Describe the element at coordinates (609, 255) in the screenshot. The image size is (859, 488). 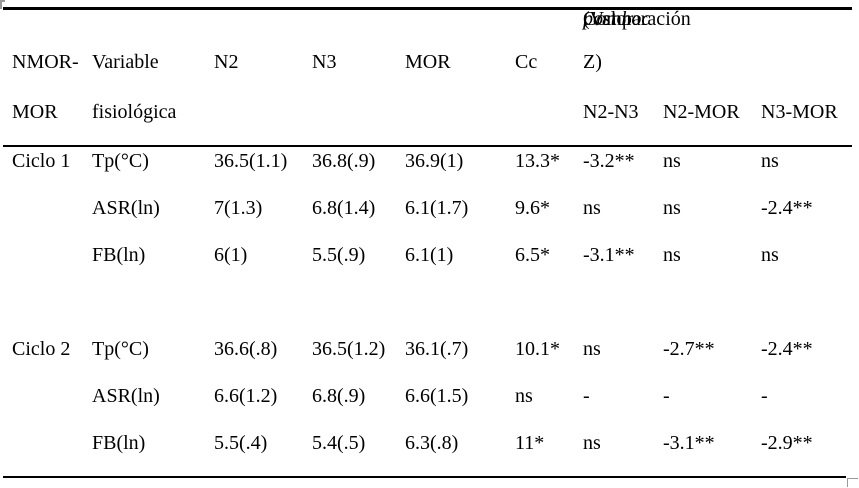
I see `cell-n2-n3: -3.1**` at that location.